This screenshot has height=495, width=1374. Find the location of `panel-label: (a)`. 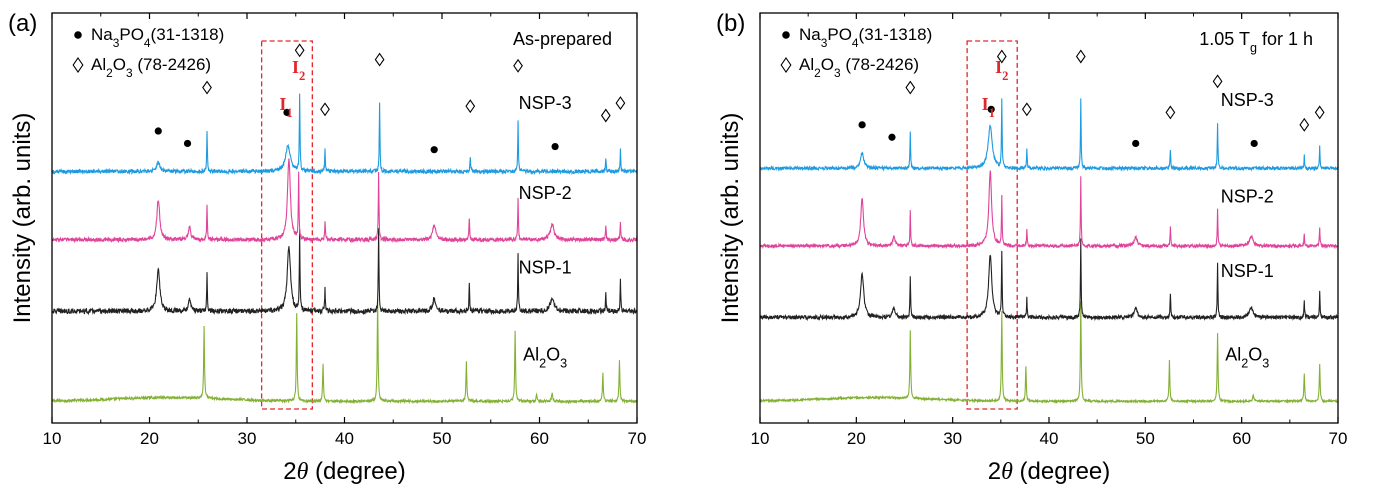

panel-label: (a) is located at coordinates (22, 23).